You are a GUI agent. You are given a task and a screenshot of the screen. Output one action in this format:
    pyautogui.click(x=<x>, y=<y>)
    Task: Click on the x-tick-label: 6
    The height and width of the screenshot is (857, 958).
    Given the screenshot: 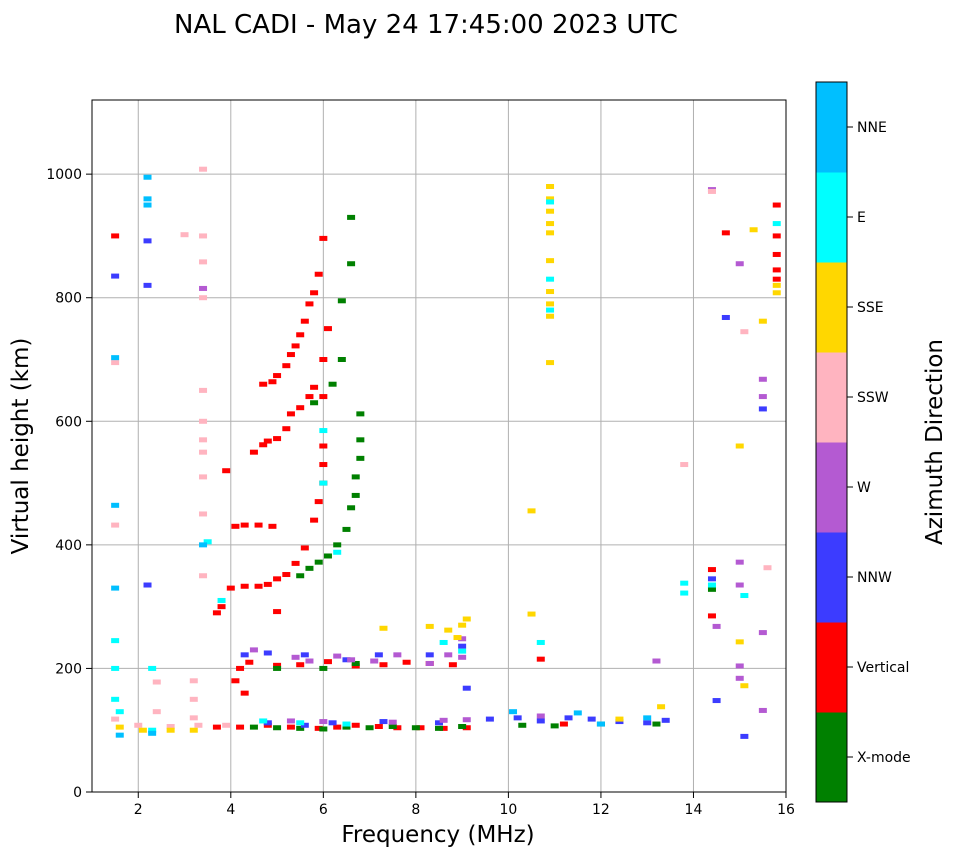 What is the action you would take?
    pyautogui.click(x=323, y=810)
    